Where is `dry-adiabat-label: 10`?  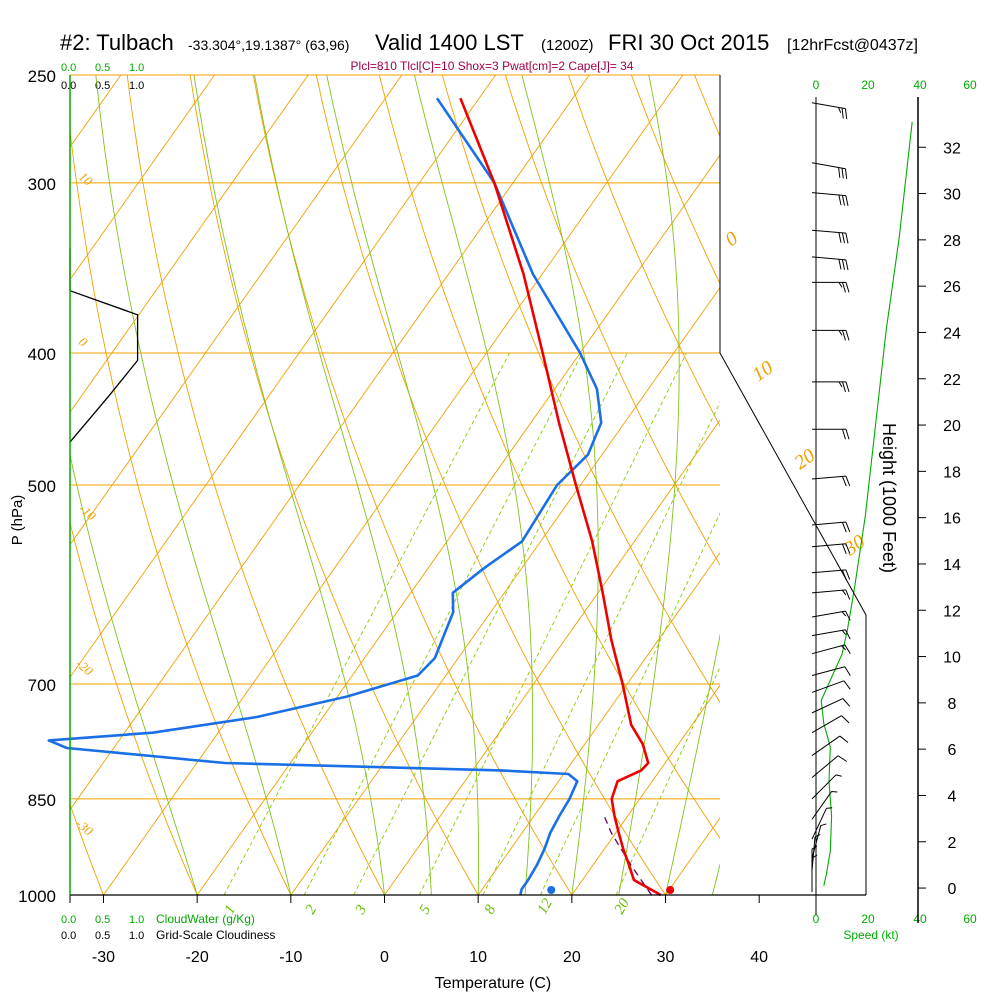
dry-adiabat-label: 10 is located at coordinates (86, 179).